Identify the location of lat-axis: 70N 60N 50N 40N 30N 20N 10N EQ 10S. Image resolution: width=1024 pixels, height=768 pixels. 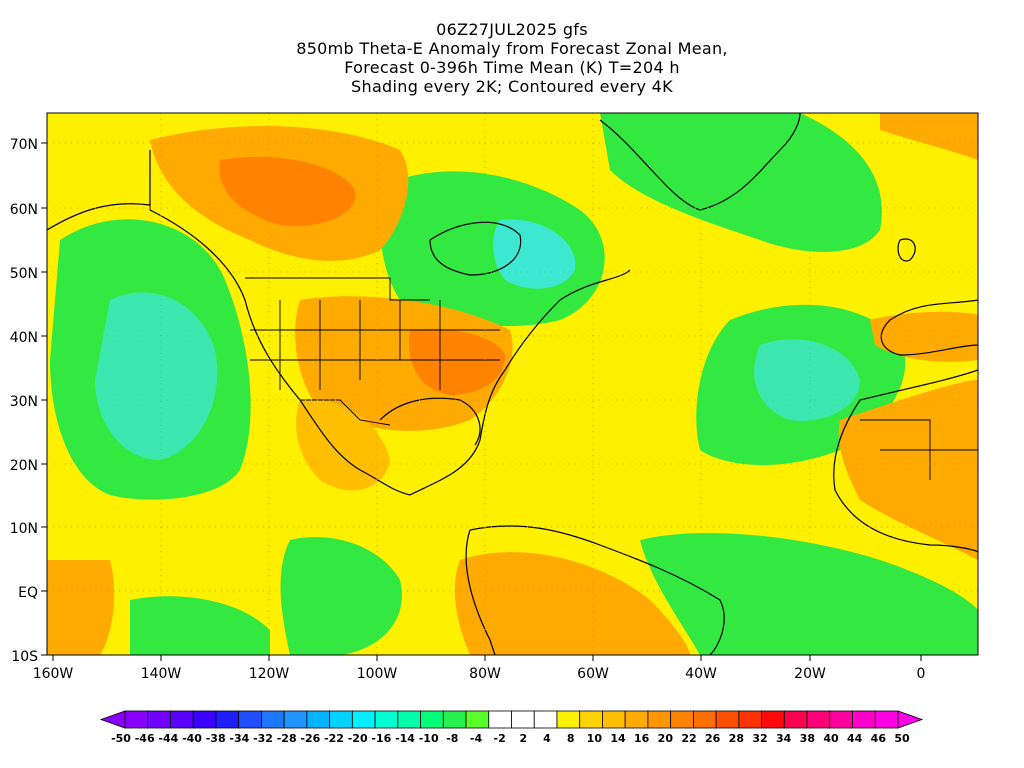
(28, 401).